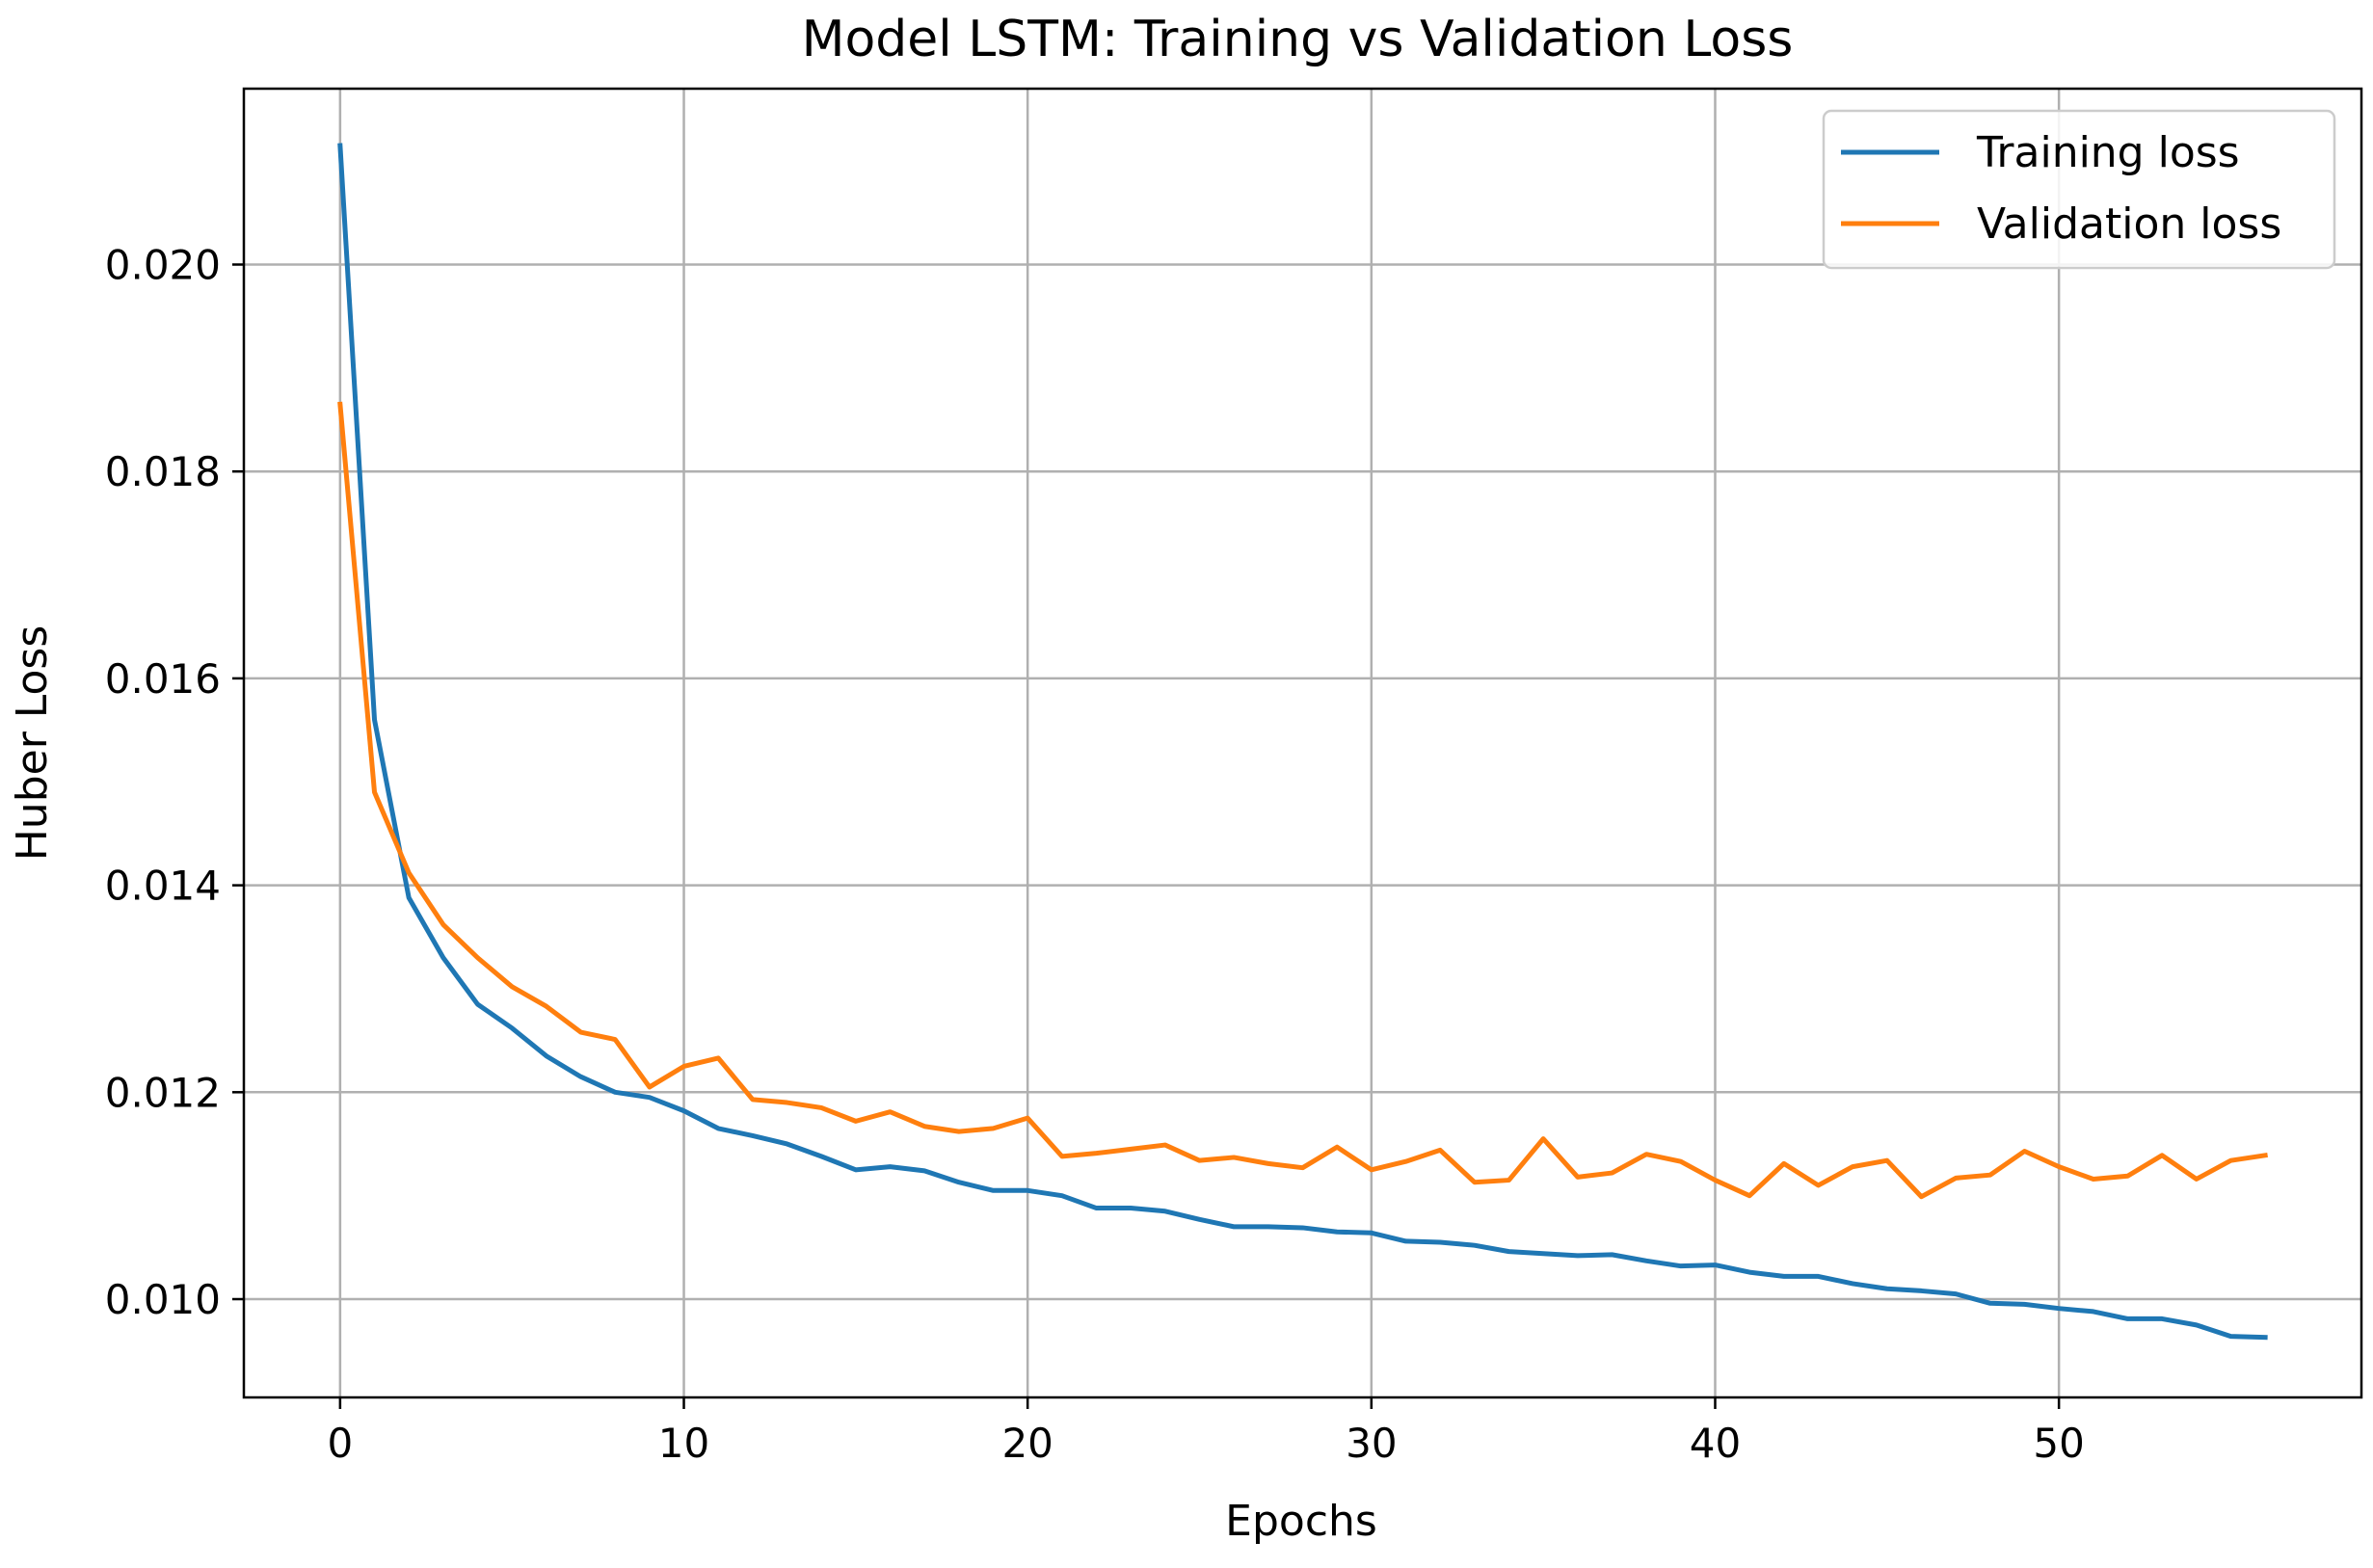 This screenshot has width=2373, height=1568. I want to click on y-tick-label: 0.010, so click(163, 1299).